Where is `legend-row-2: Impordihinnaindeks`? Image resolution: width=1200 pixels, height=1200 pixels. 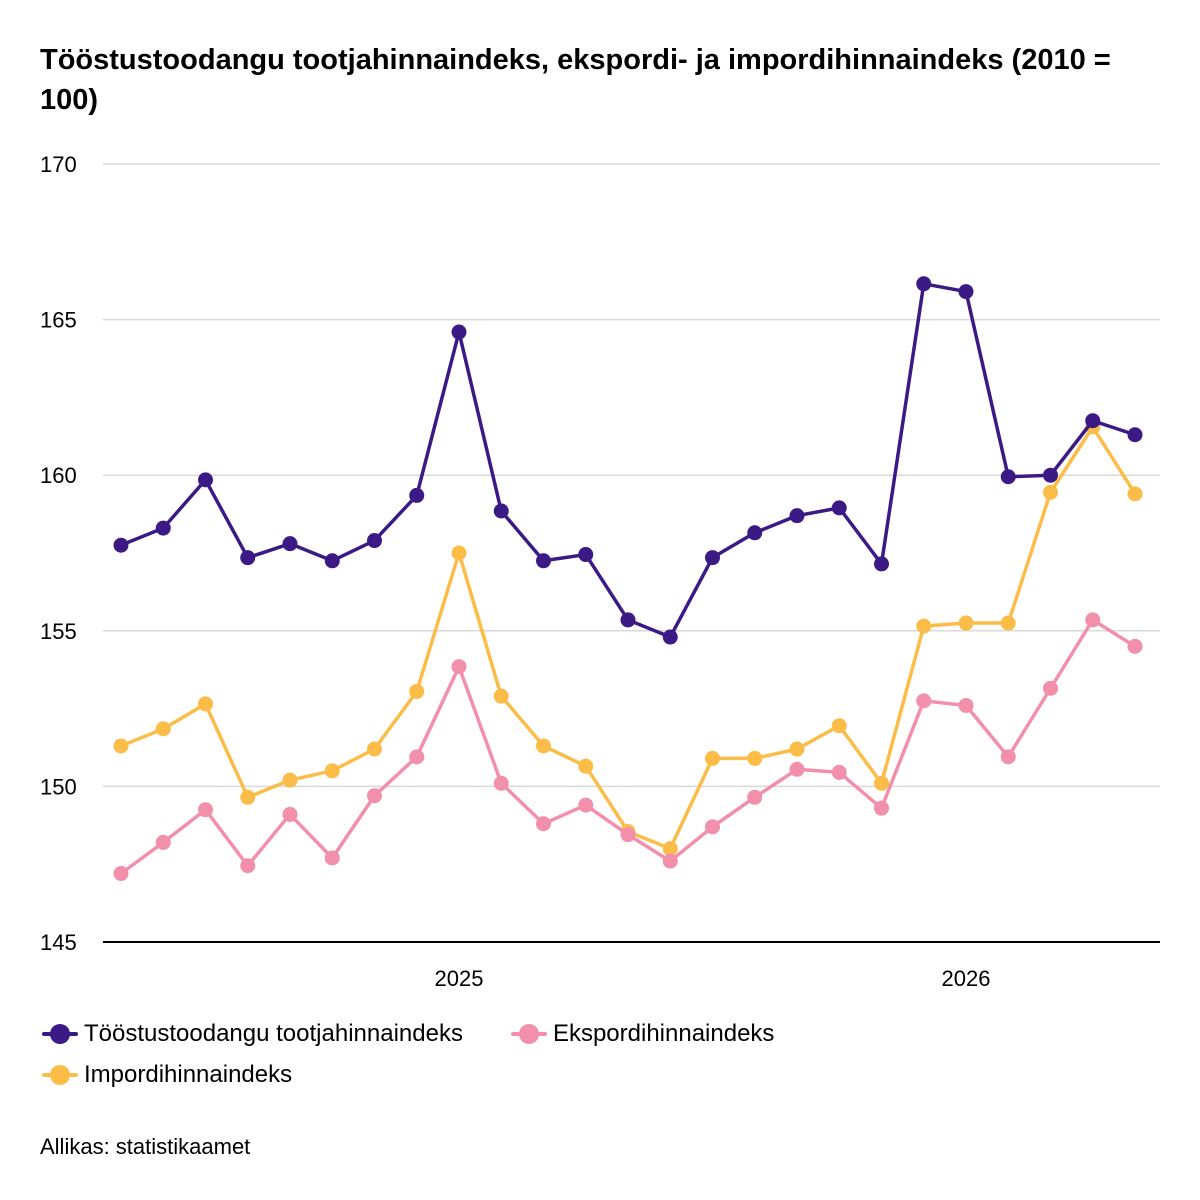 legend-row-2: Impordihinnaindeks is located at coordinates (600, 1074).